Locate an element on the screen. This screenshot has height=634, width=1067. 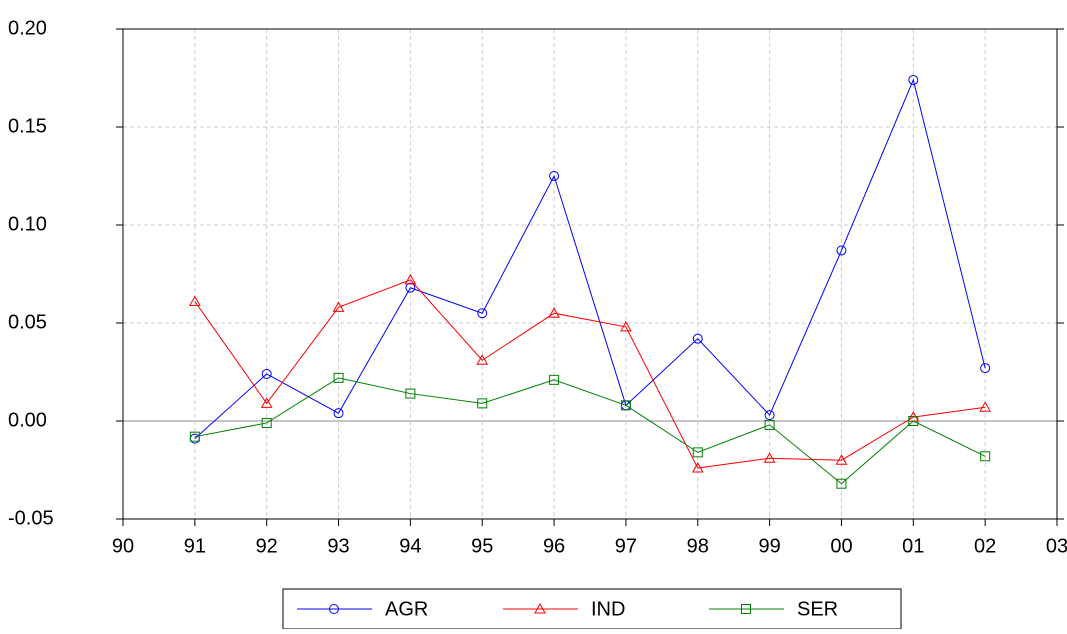
x-tick-label: 95 is located at coordinates (482, 546).